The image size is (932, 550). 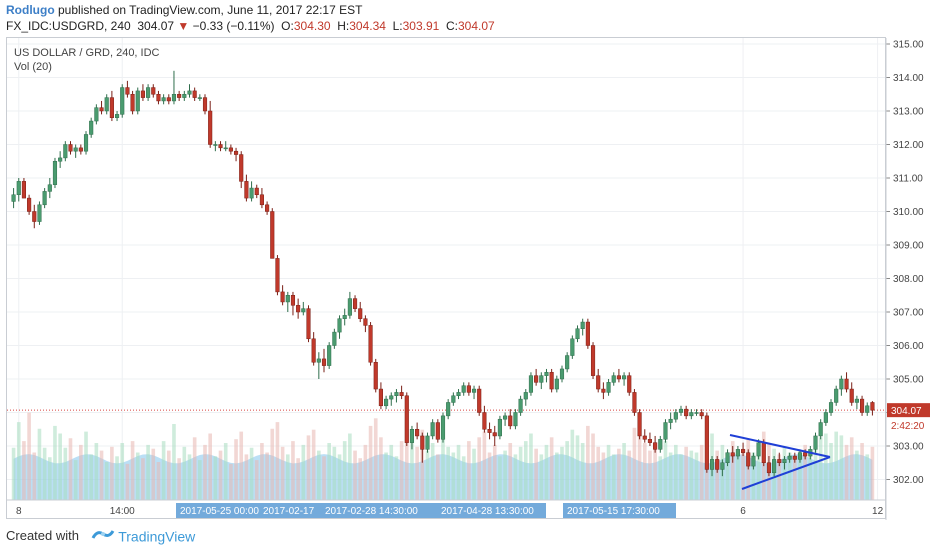 What do you see at coordinates (786, 473) in the screenshot?
I see `trendline-lower` at bounding box center [786, 473].